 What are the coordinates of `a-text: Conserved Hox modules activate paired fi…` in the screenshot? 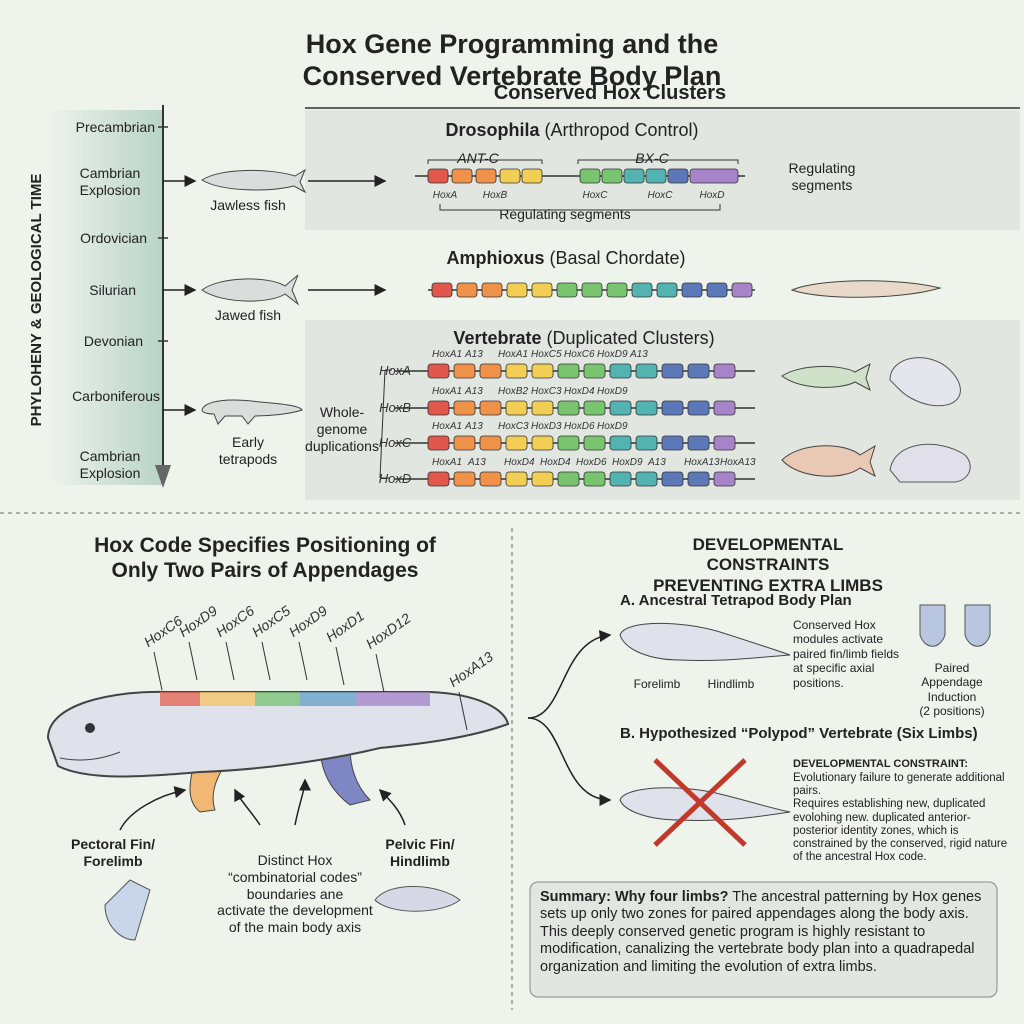 It's located at (846, 654).